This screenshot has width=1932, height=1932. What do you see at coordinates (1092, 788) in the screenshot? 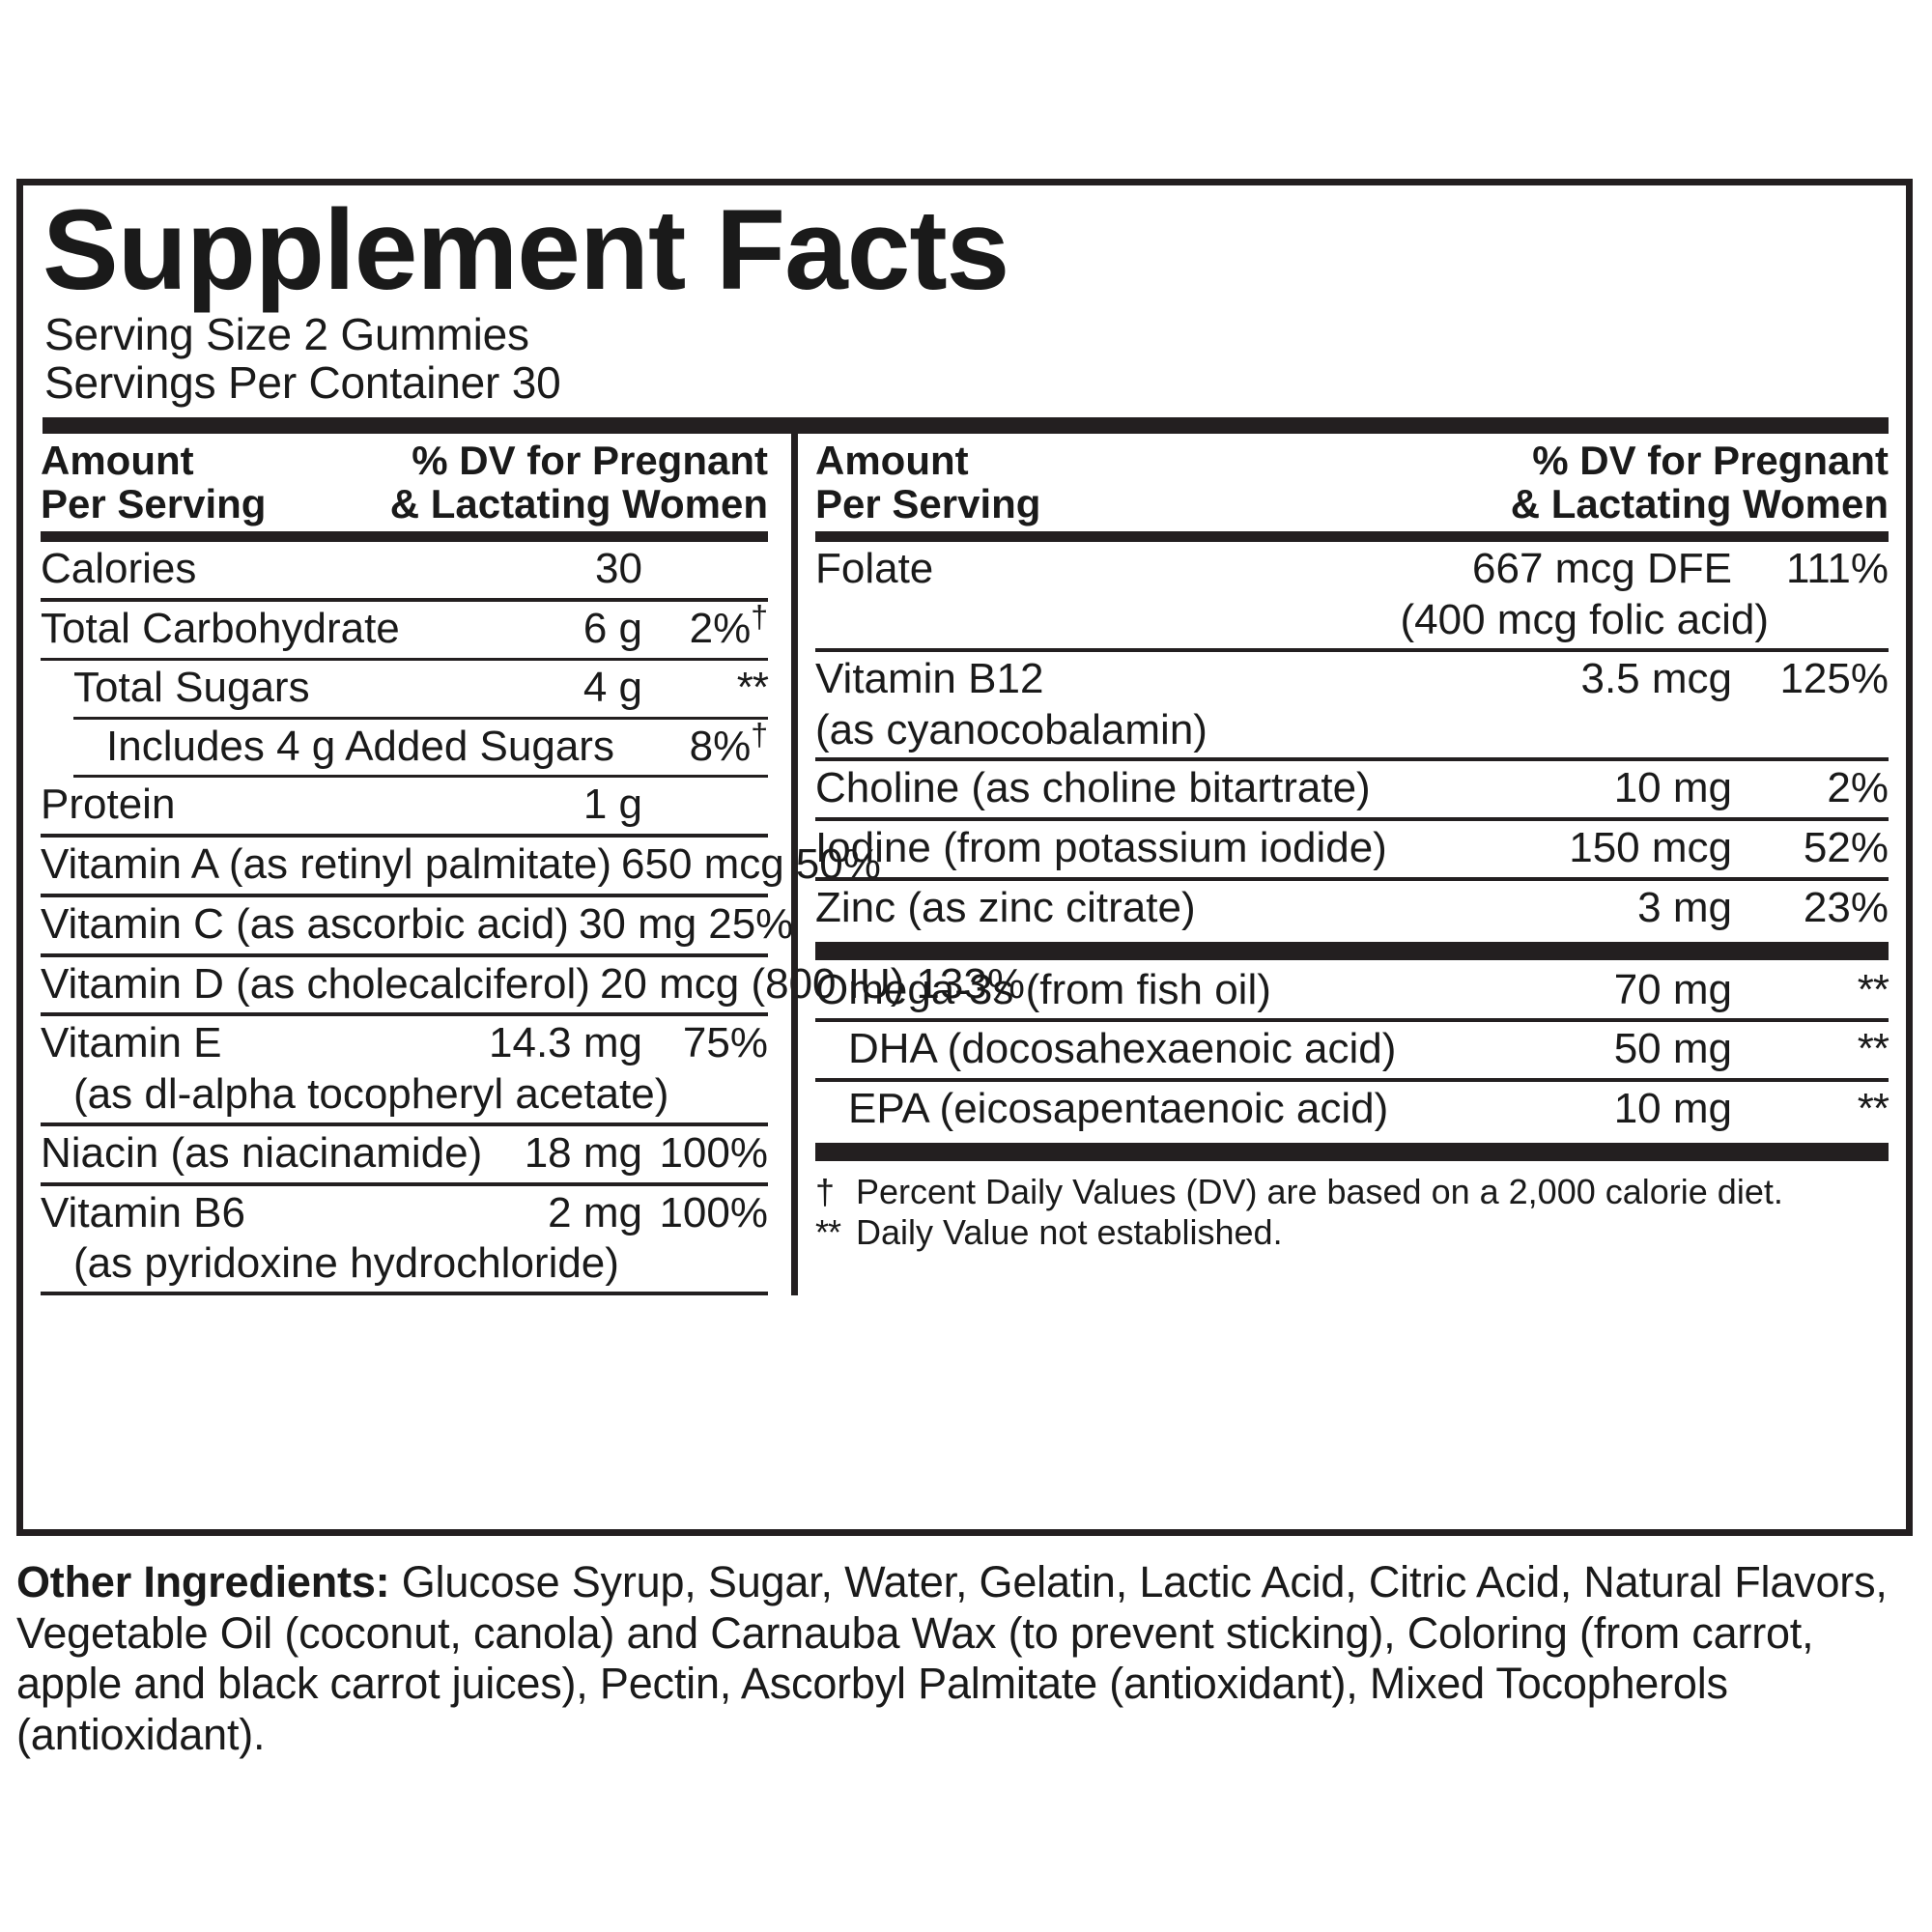
I see `nutrient-name: Choline (as choline bitartrate)` at bounding box center [1092, 788].